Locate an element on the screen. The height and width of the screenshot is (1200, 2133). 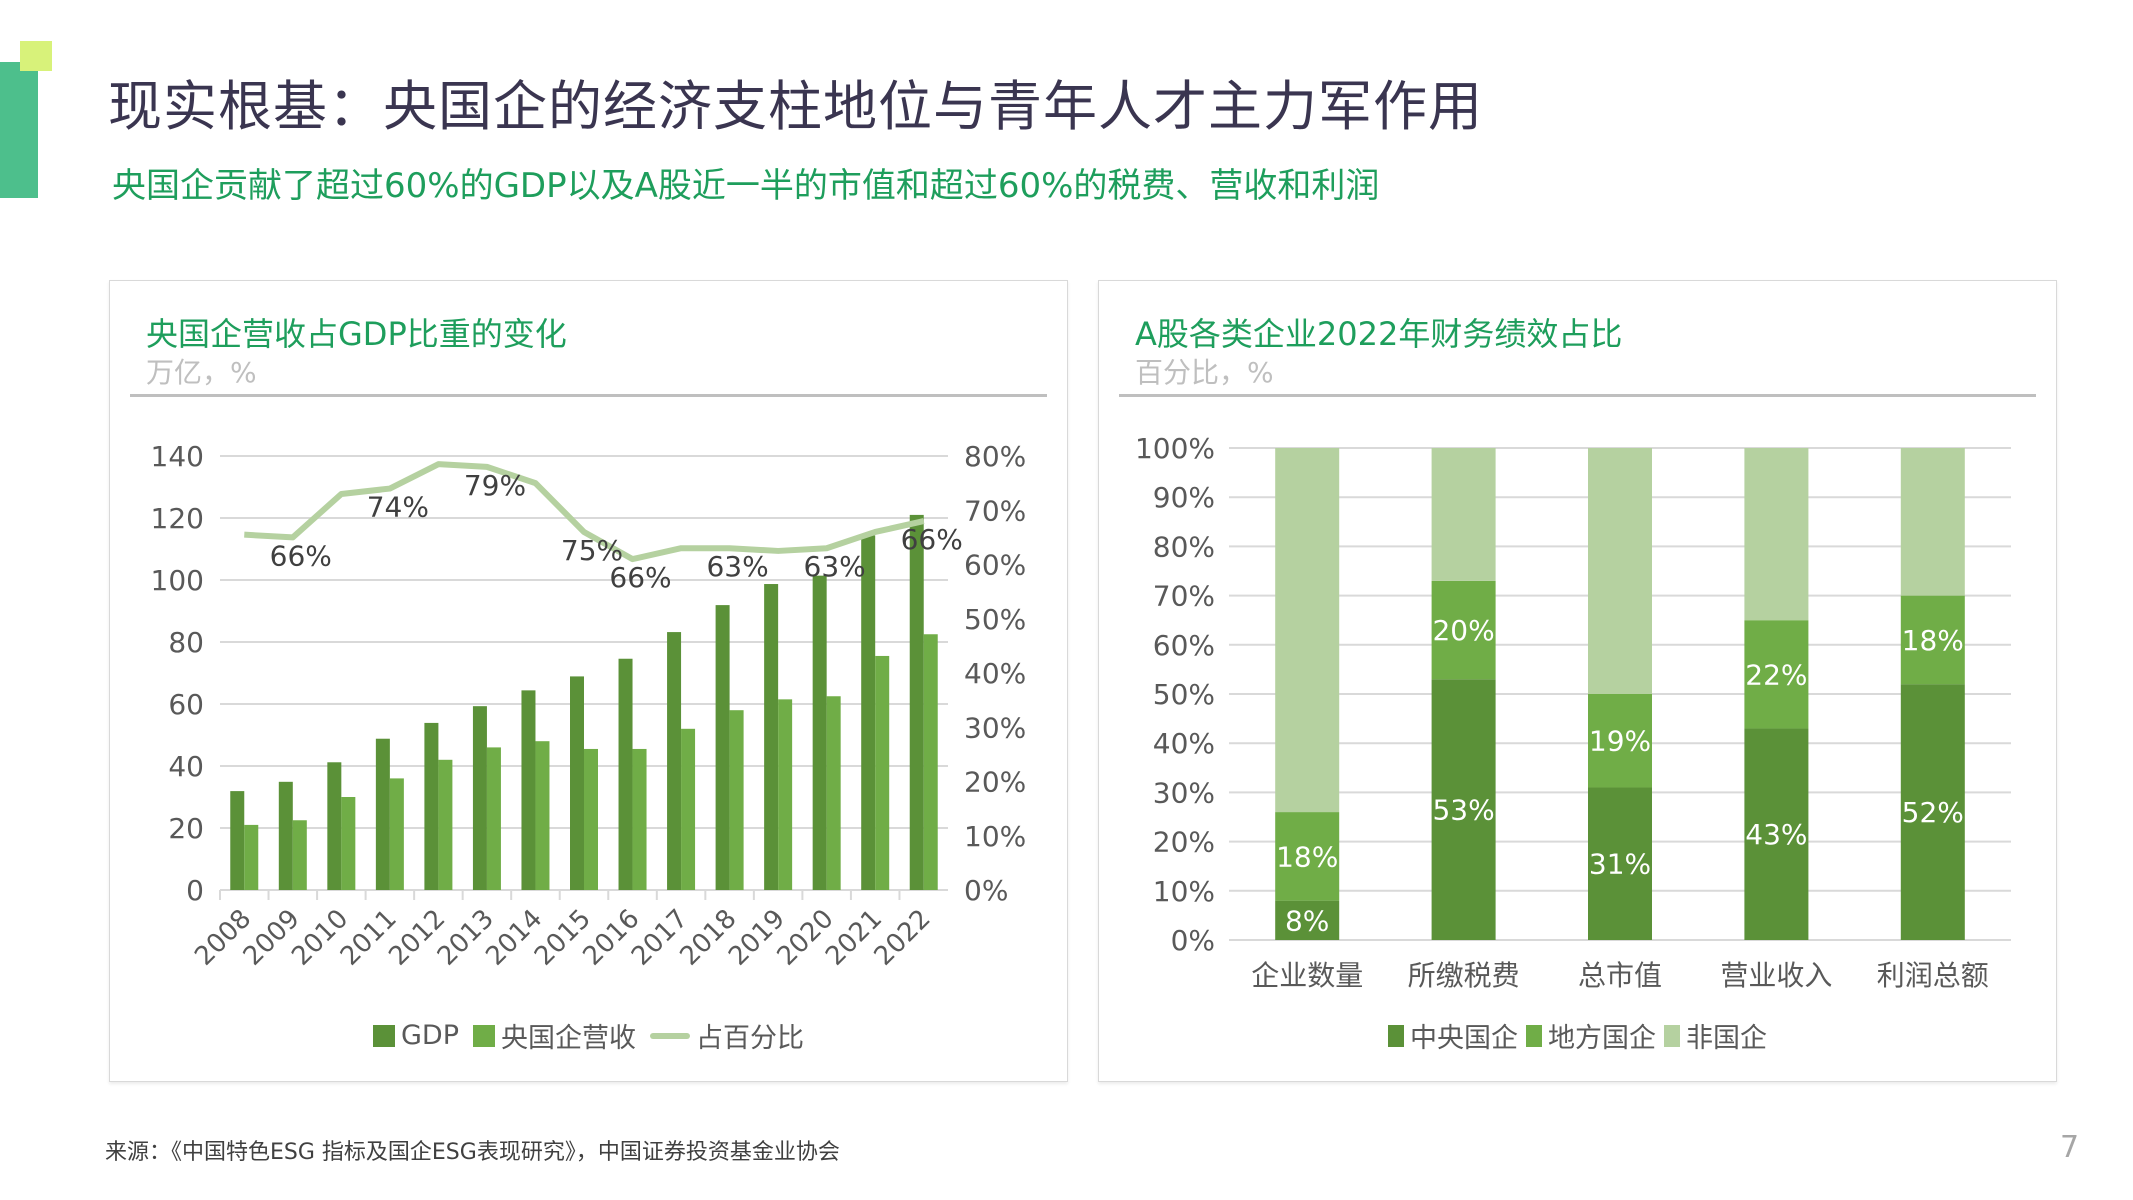
legend-item-central-soe: 中央国企 is located at coordinates (1453, 1035).